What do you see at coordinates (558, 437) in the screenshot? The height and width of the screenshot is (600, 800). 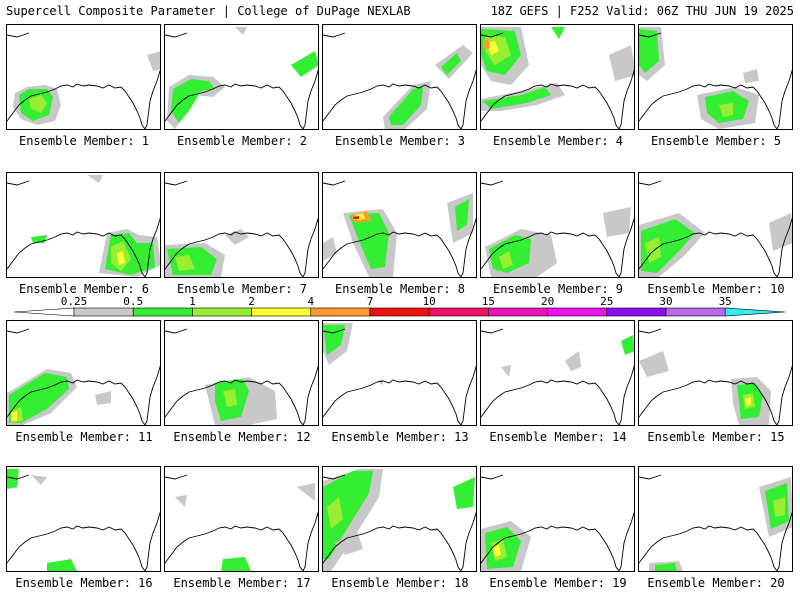 I see `ensemble-member-label: Ensemble Member: 14` at bounding box center [558, 437].